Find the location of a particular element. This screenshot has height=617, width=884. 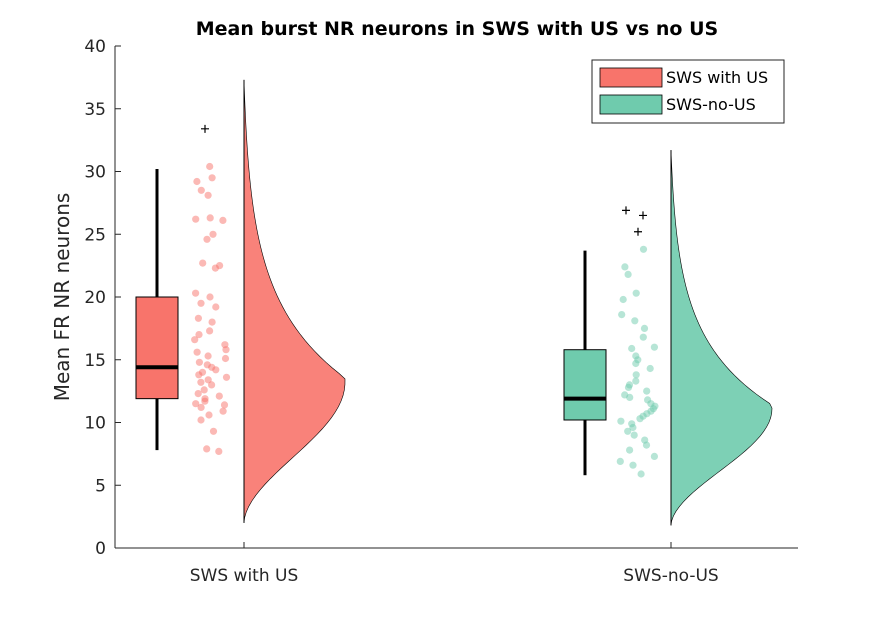

y-tick-label: 10 is located at coordinates (95, 424).